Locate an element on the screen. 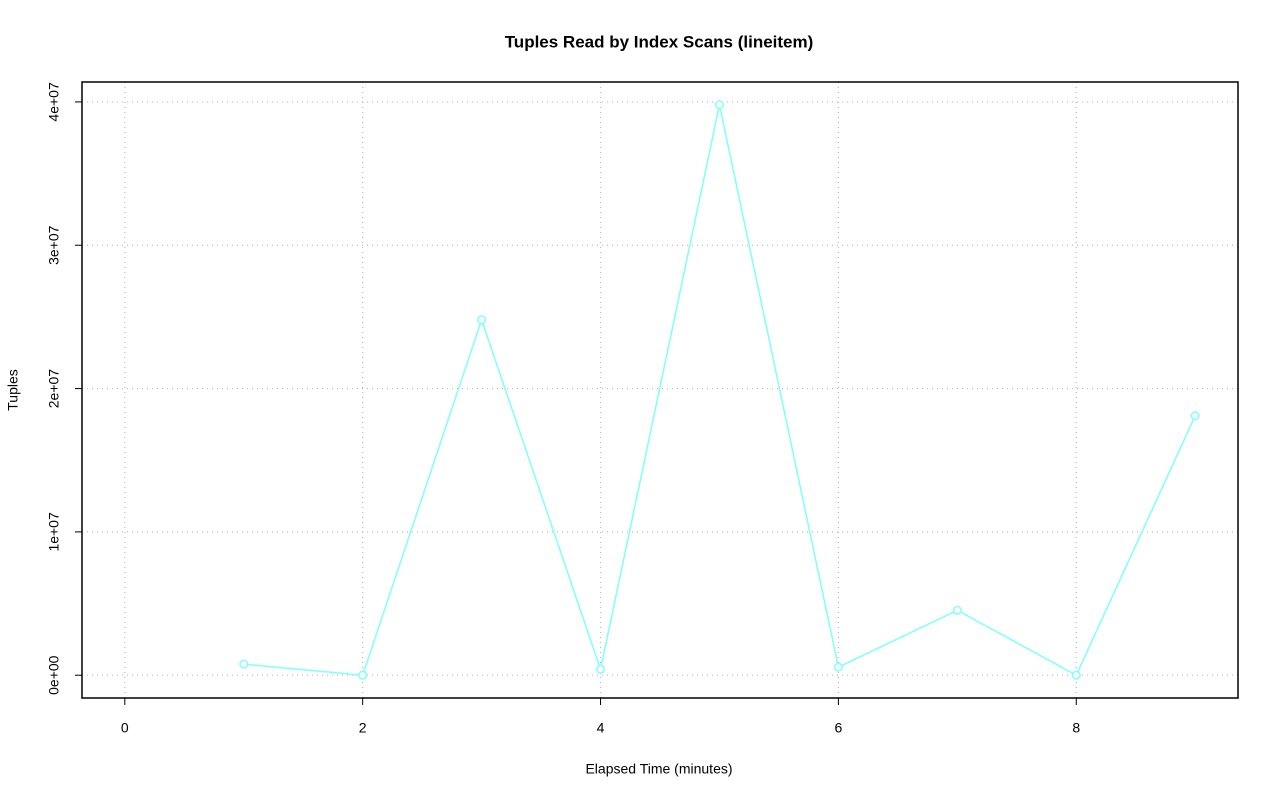  x-tick-label: 6 is located at coordinates (838, 728).